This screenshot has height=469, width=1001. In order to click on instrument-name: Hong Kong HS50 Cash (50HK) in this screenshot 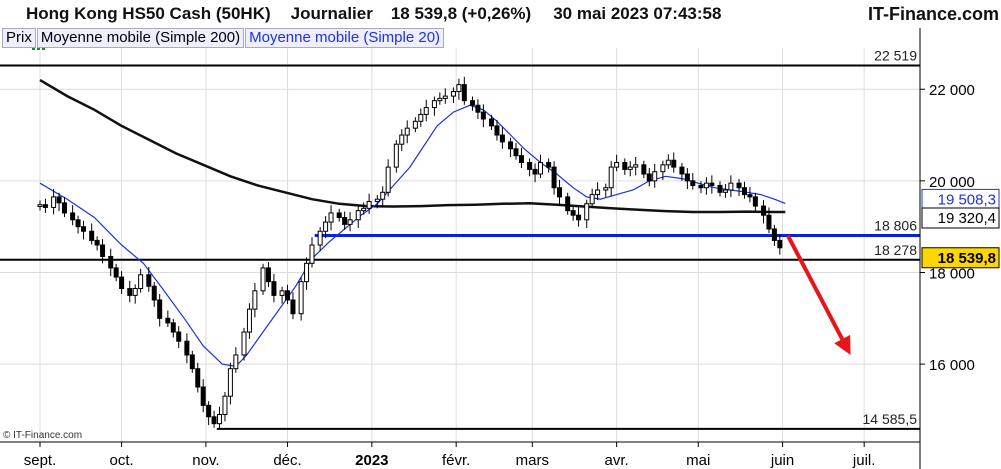, I will do `click(148, 13)`.